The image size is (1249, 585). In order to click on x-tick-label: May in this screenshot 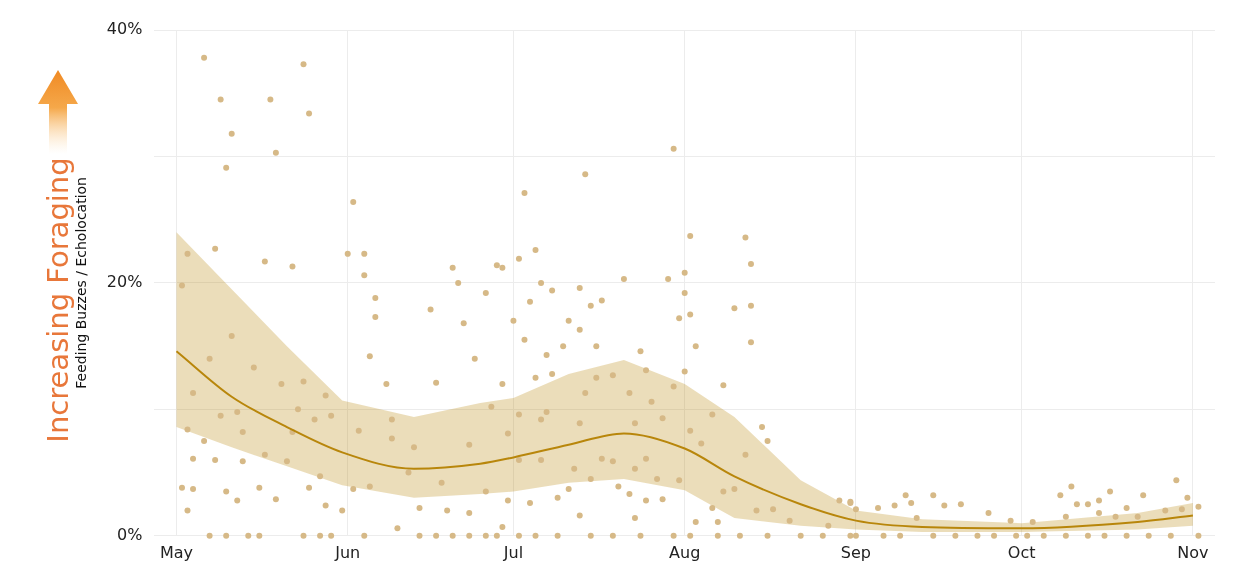, I will do `click(176, 552)`.